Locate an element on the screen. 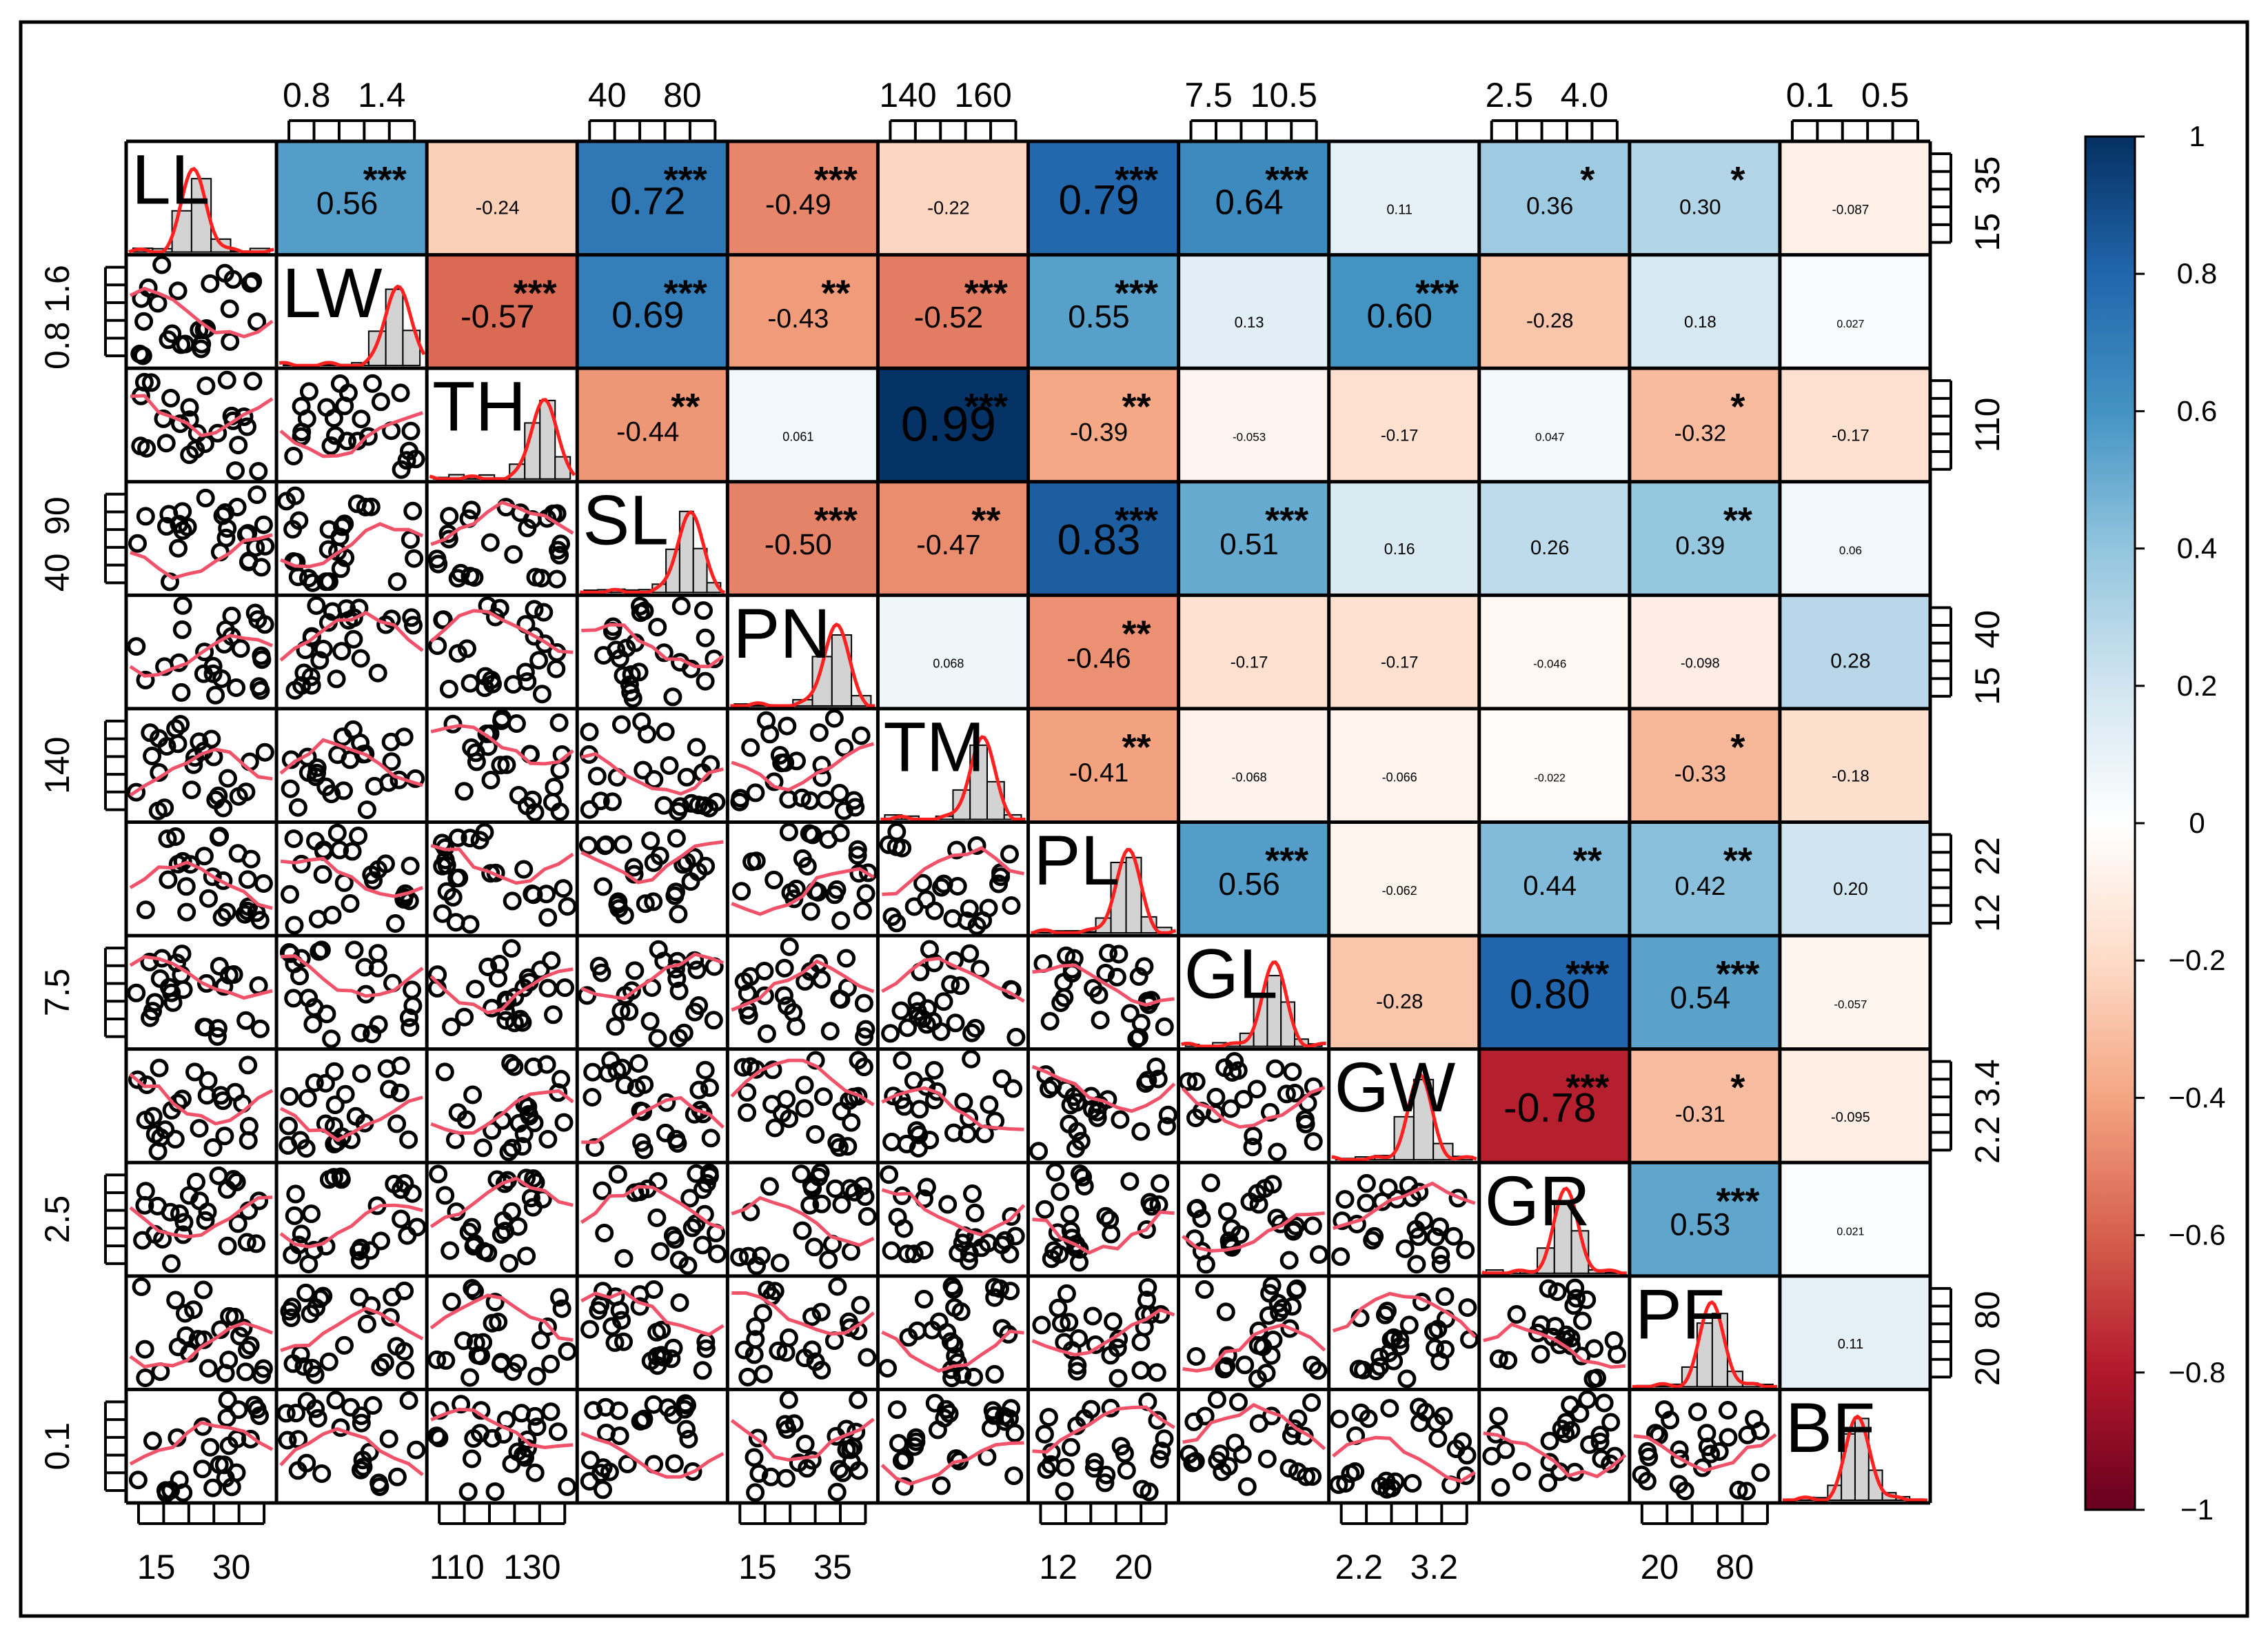  tick-label: 1.6 is located at coordinates (57, 289).